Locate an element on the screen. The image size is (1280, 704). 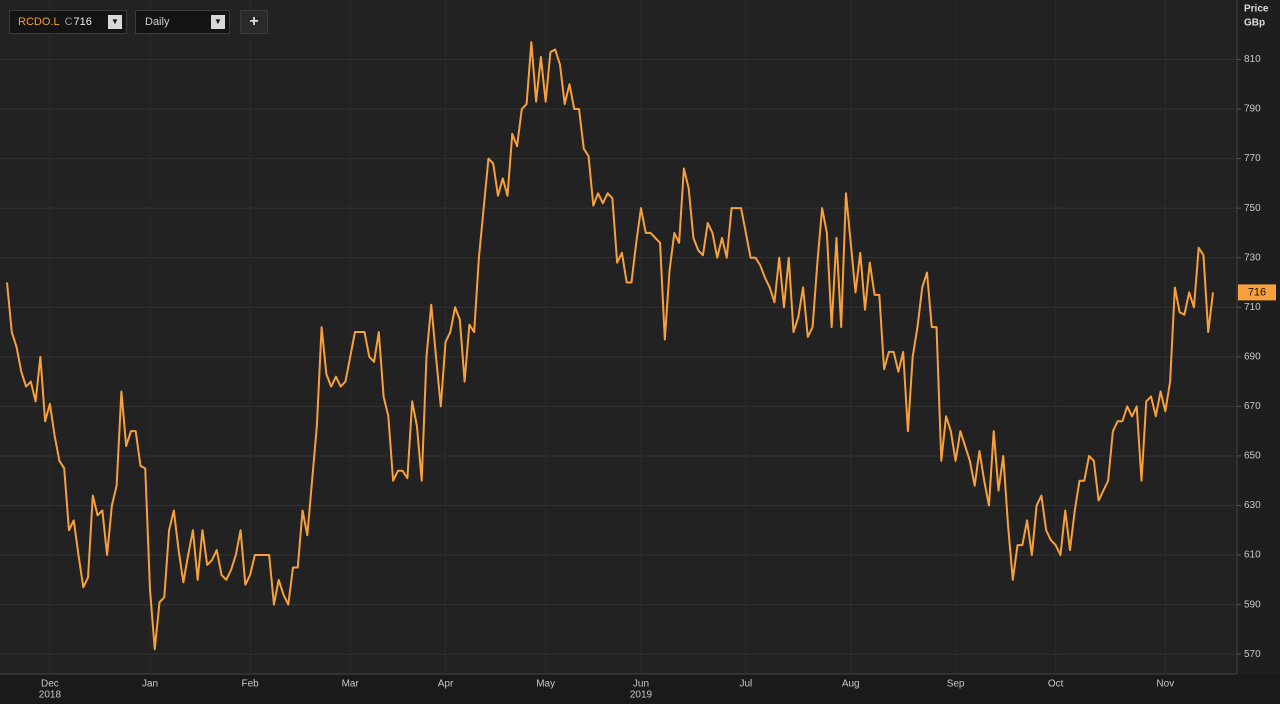
x-tick-label: Sep is located at coordinates (956, 684).